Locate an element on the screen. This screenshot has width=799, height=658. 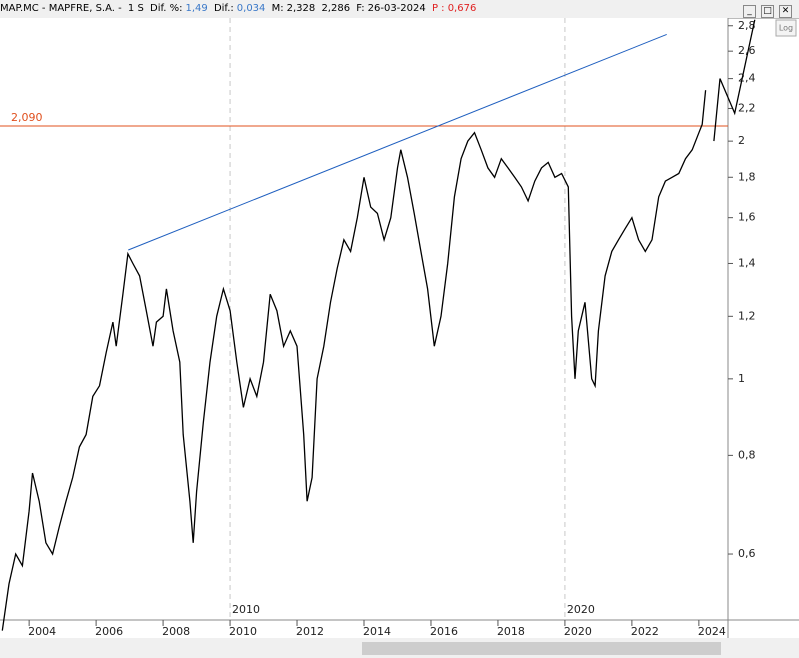
log-button is located at coordinates (786, 28).